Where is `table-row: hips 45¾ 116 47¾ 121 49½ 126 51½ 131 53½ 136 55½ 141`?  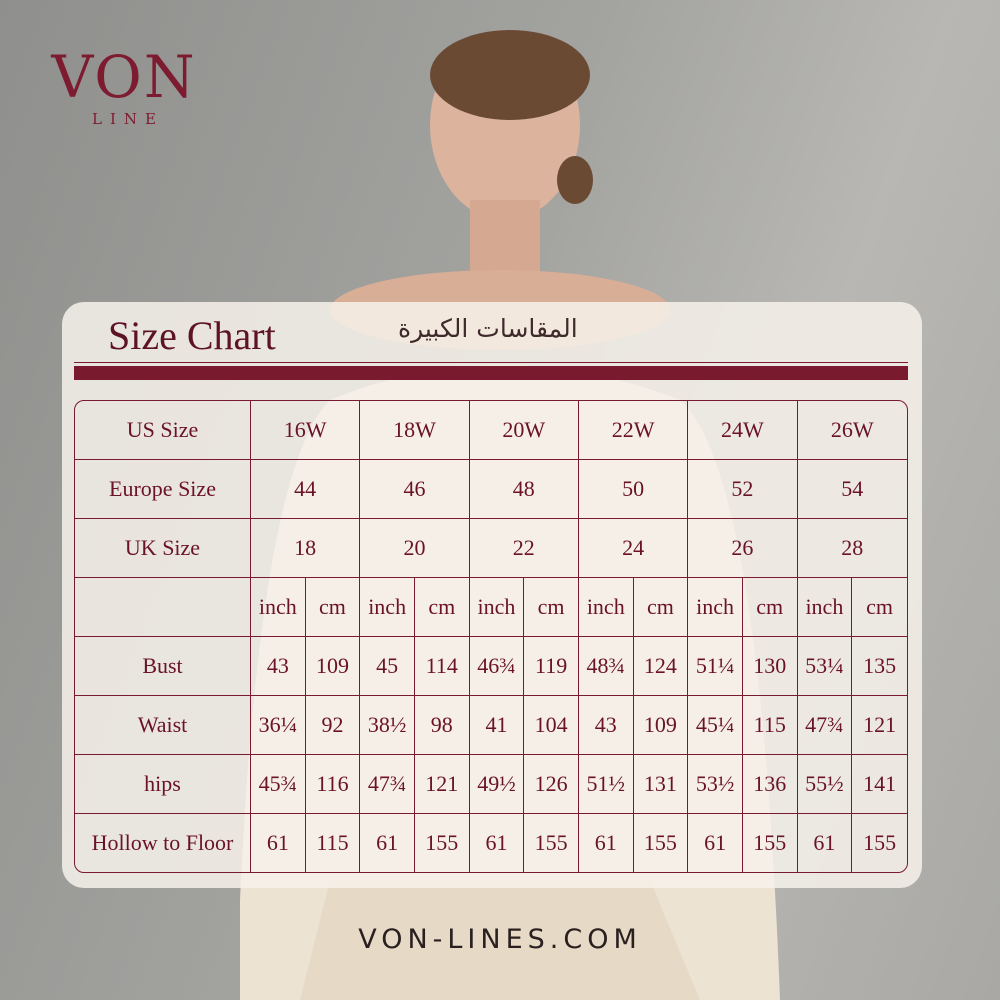 table-row: hips 45¾ 116 47¾ 121 49½ 126 51½ 131 53½ 136 55½ 141 is located at coordinates (491, 784).